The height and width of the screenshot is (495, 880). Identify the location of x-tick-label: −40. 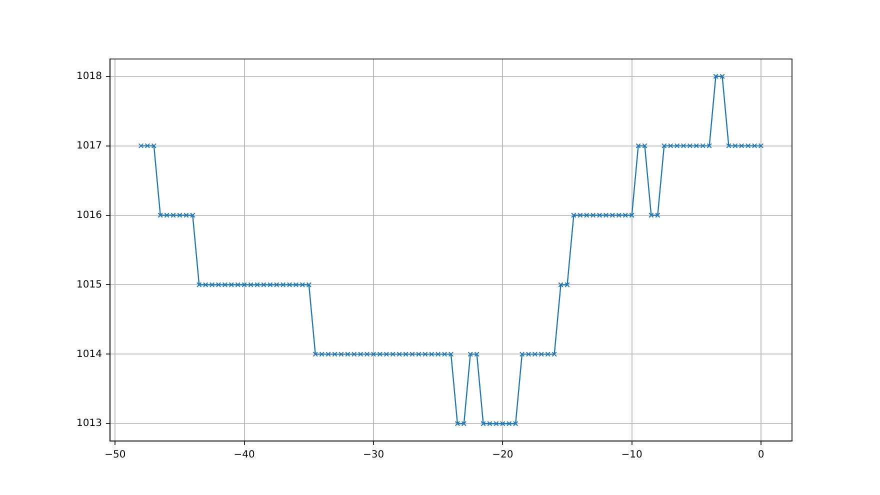
(244, 455).